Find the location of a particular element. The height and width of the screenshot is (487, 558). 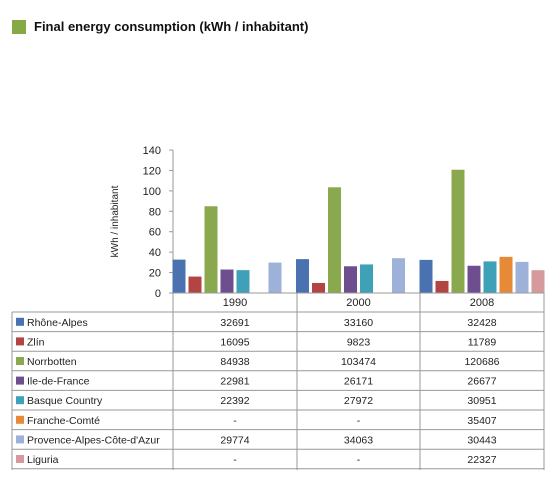

table-cell-value: 22327 is located at coordinates (481, 460).